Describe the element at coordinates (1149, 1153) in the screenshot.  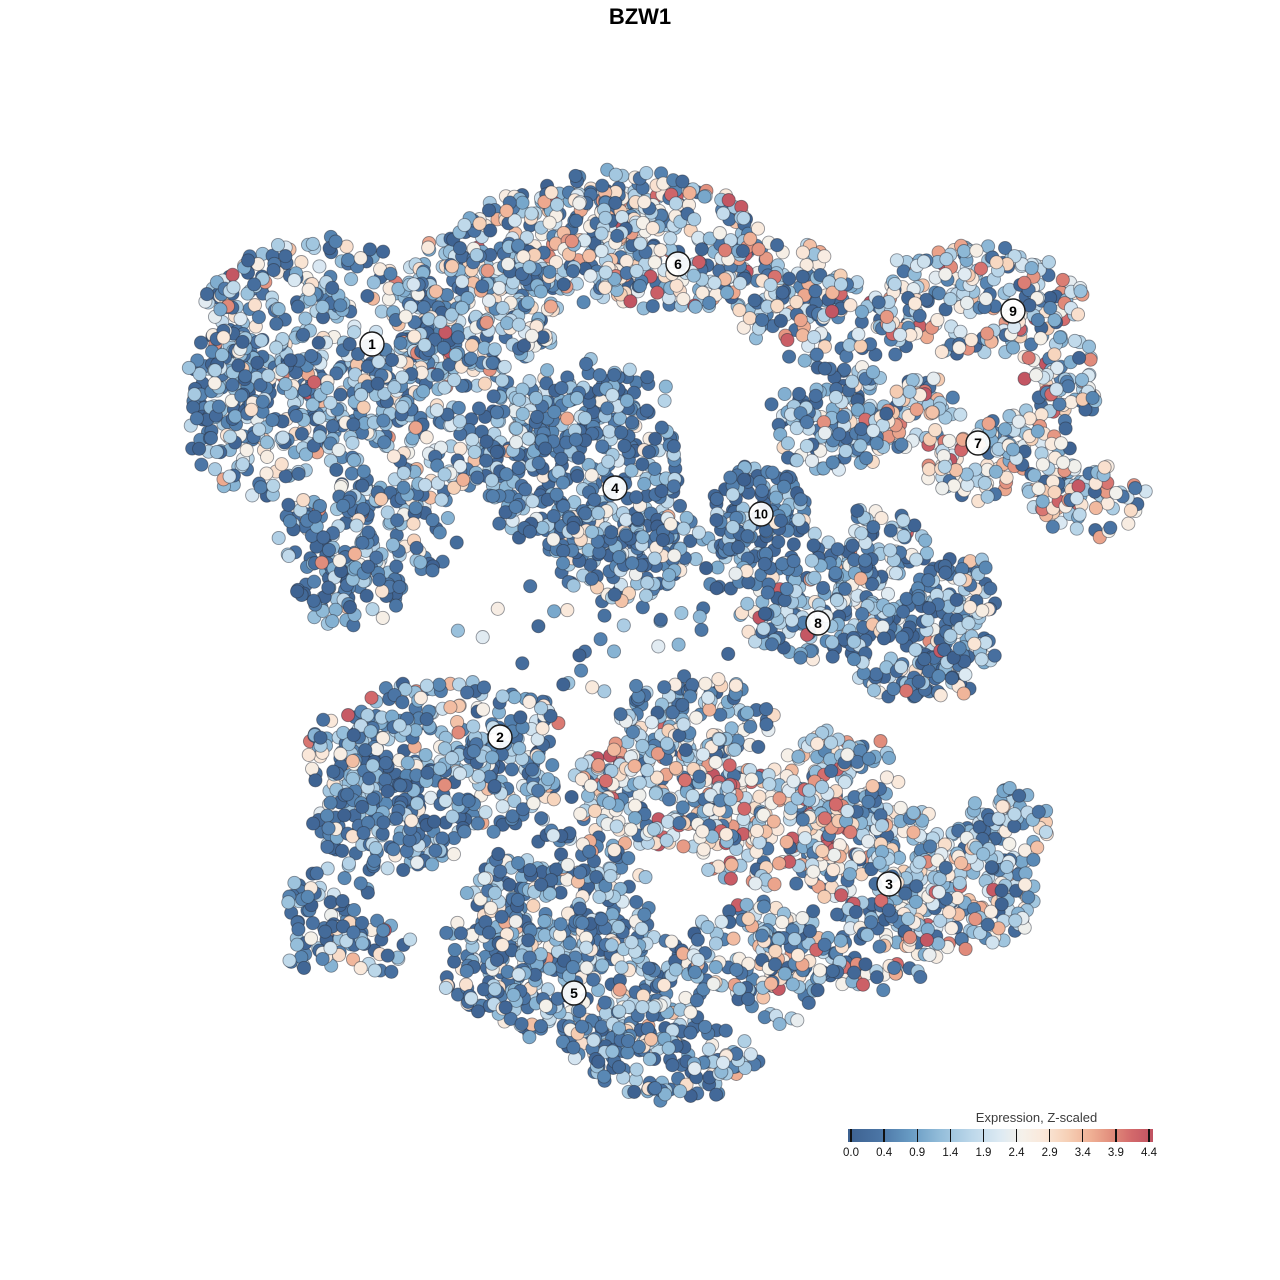
I see `legend-tick-label: 4.4` at that location.